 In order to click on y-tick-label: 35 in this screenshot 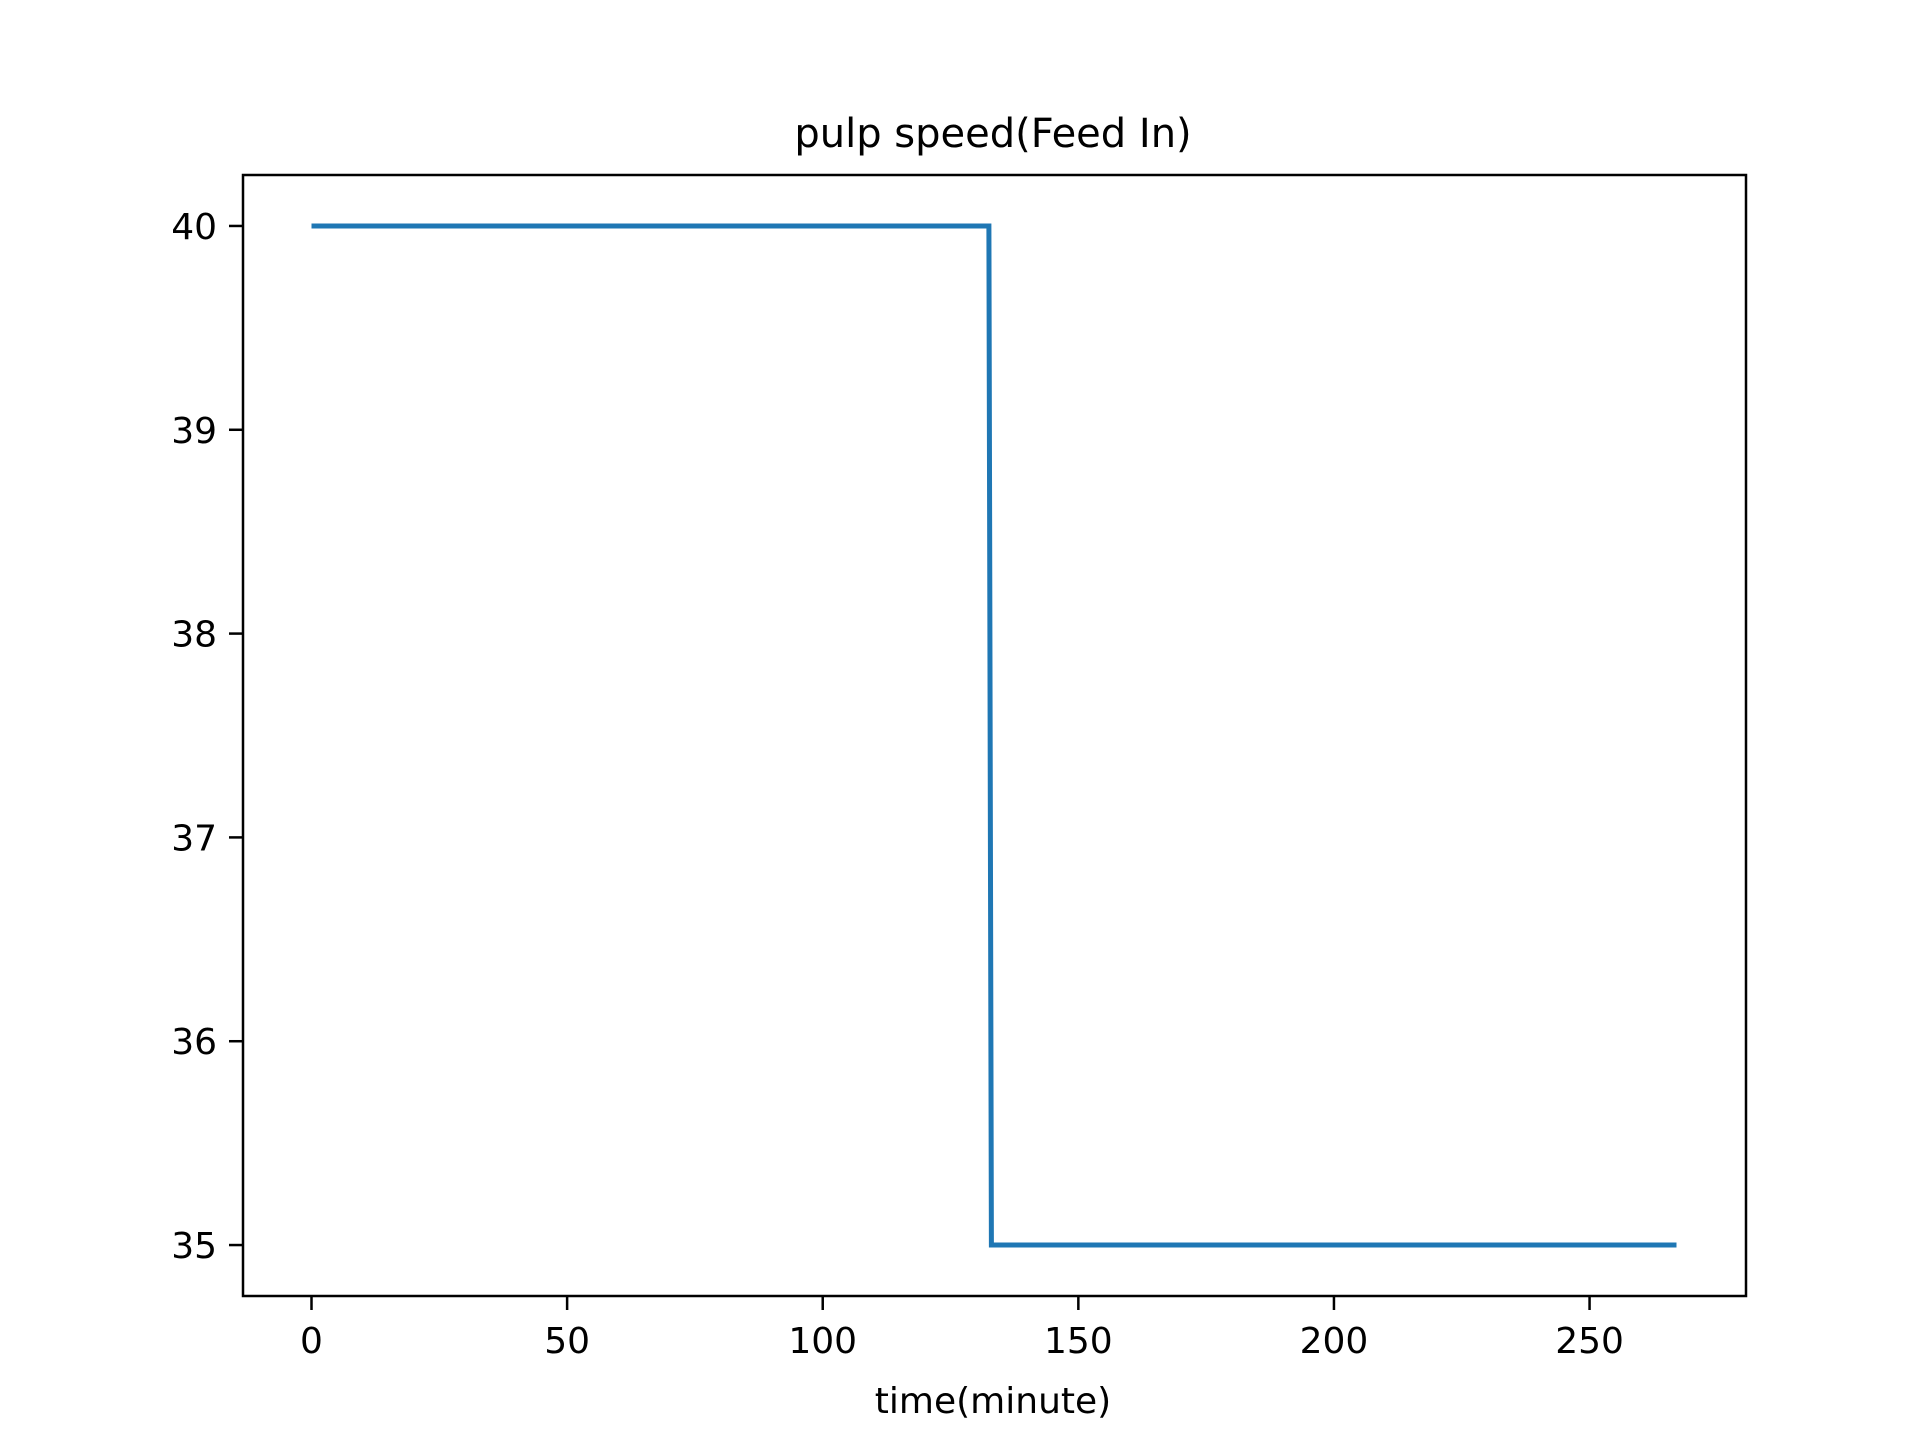, I will do `click(194, 1246)`.